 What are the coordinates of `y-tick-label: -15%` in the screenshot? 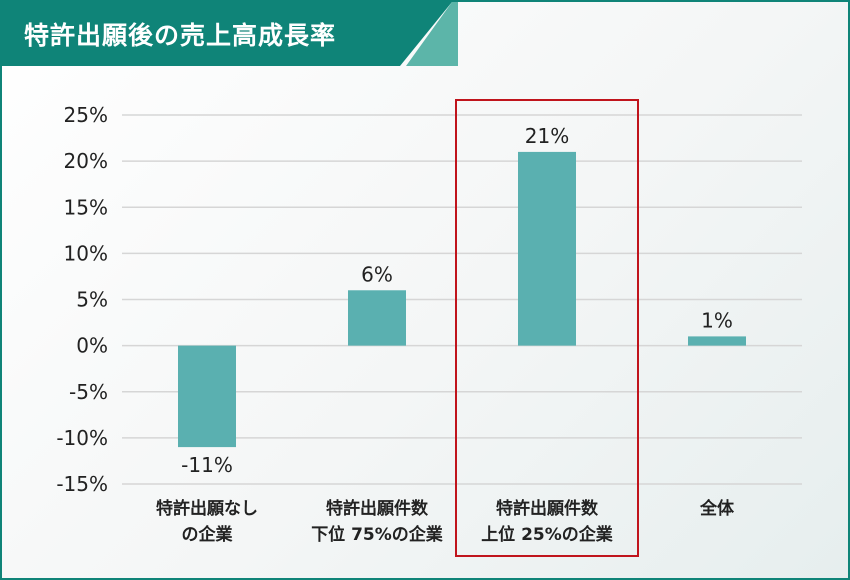 It's located at (82, 484).